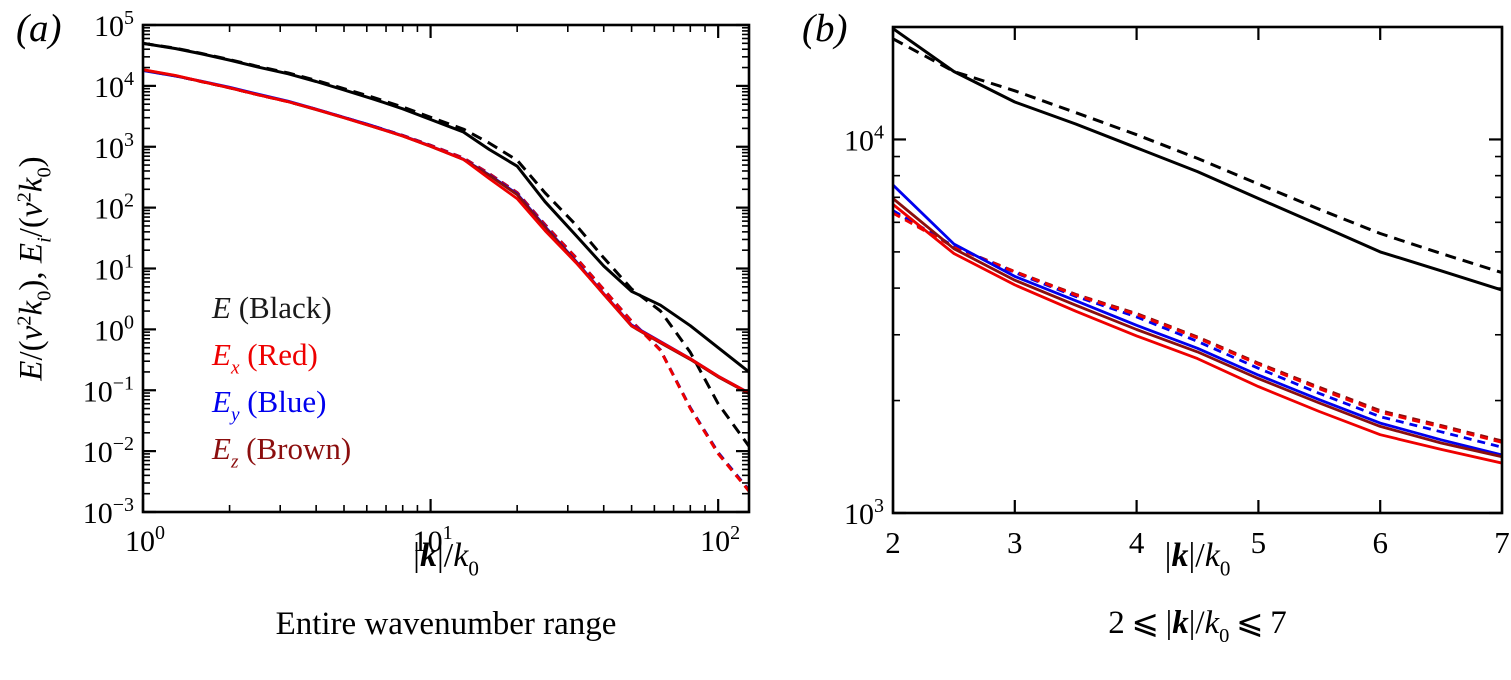 The image size is (1511, 680). What do you see at coordinates (282, 452) in the screenshot?
I see `legend-item-Ez: Ez (Brown)` at bounding box center [282, 452].